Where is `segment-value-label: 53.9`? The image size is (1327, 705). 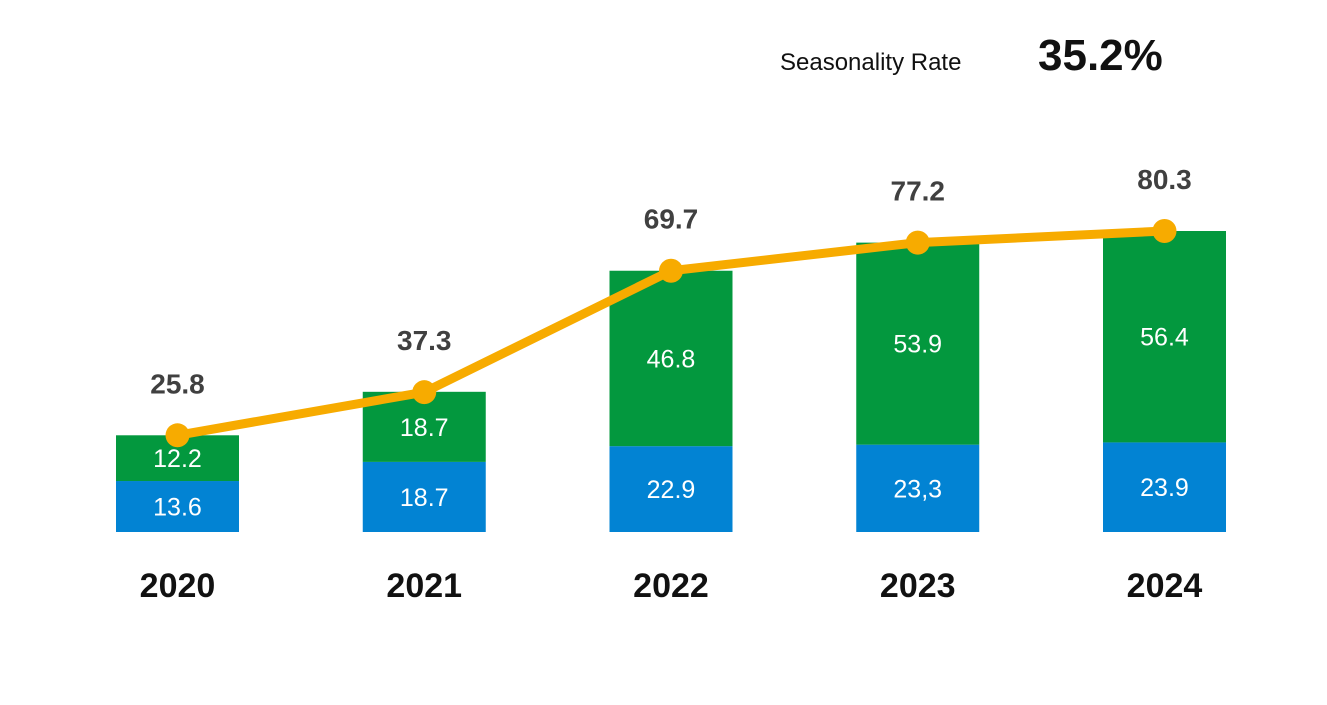
segment-value-label: 53.9 is located at coordinates (917, 345).